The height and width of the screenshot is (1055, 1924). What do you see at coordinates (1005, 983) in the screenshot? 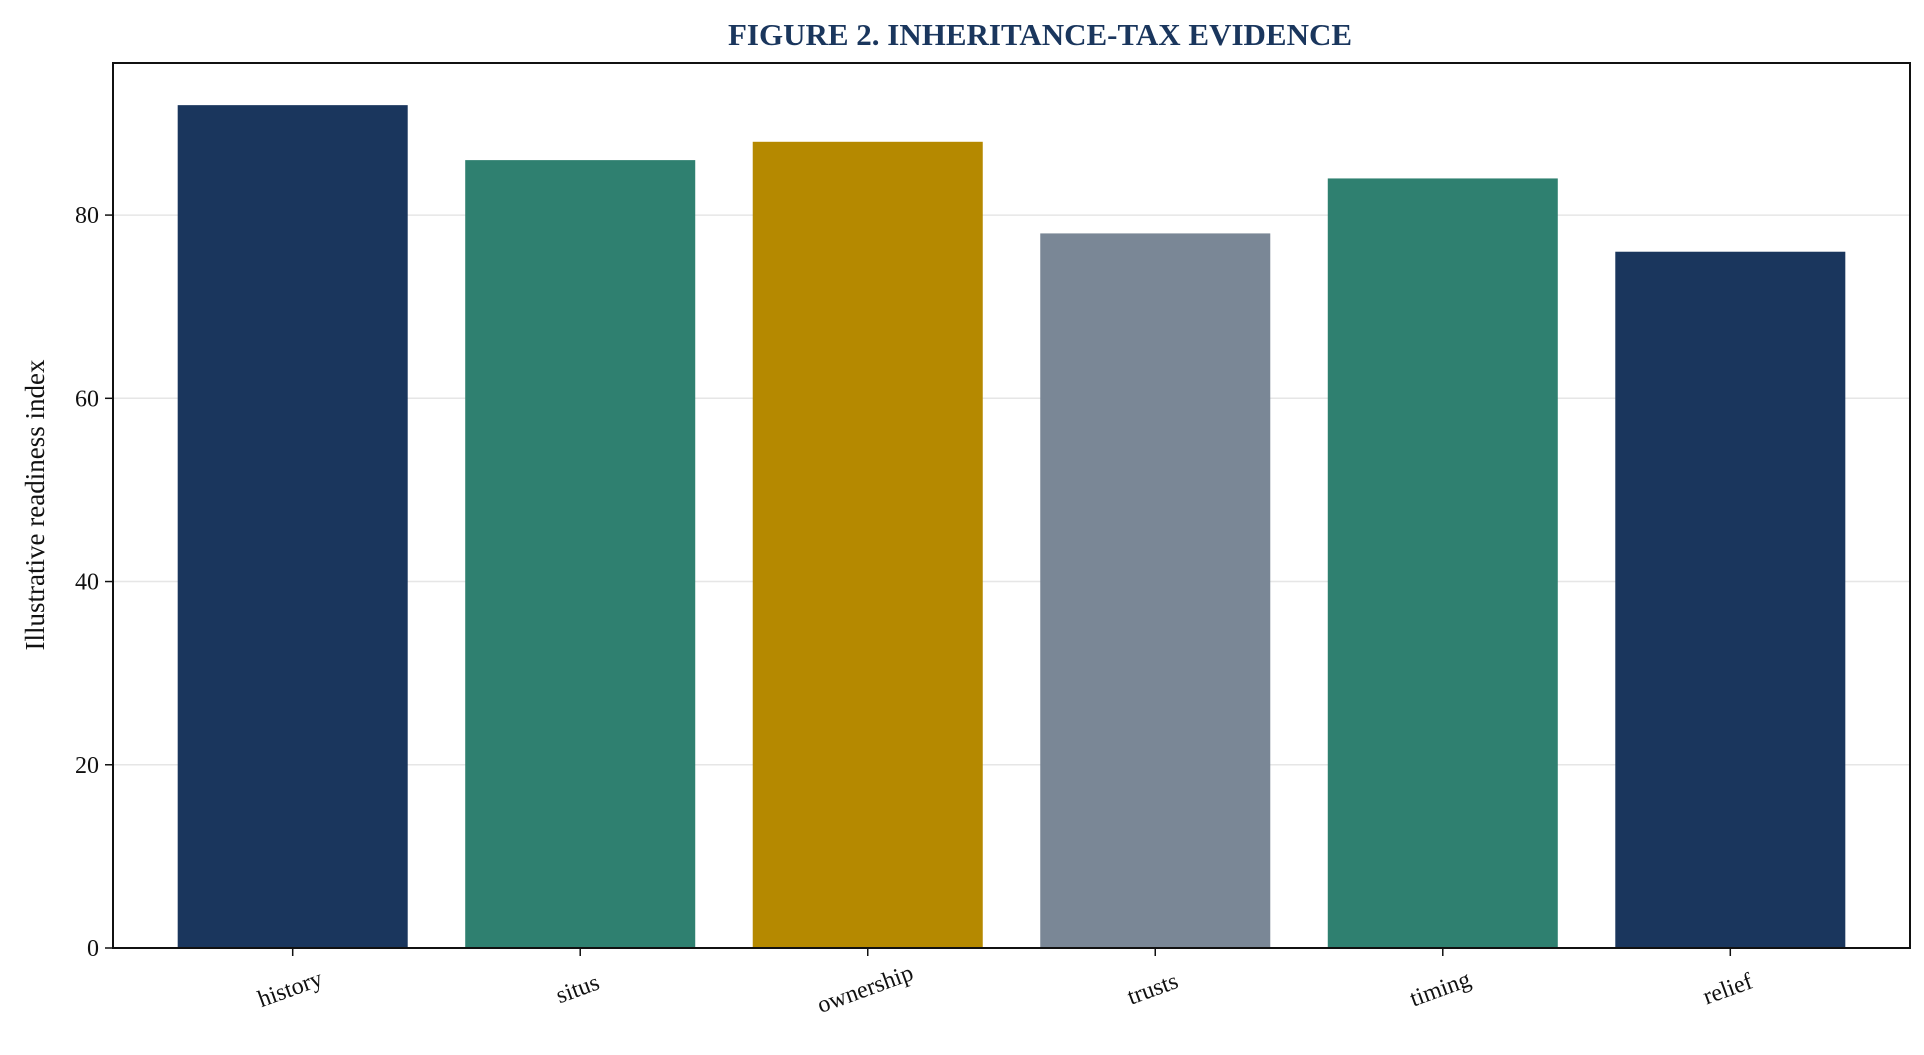
I see `x-axis-ticks: history situs ownership trusts timing relief` at bounding box center [1005, 983].